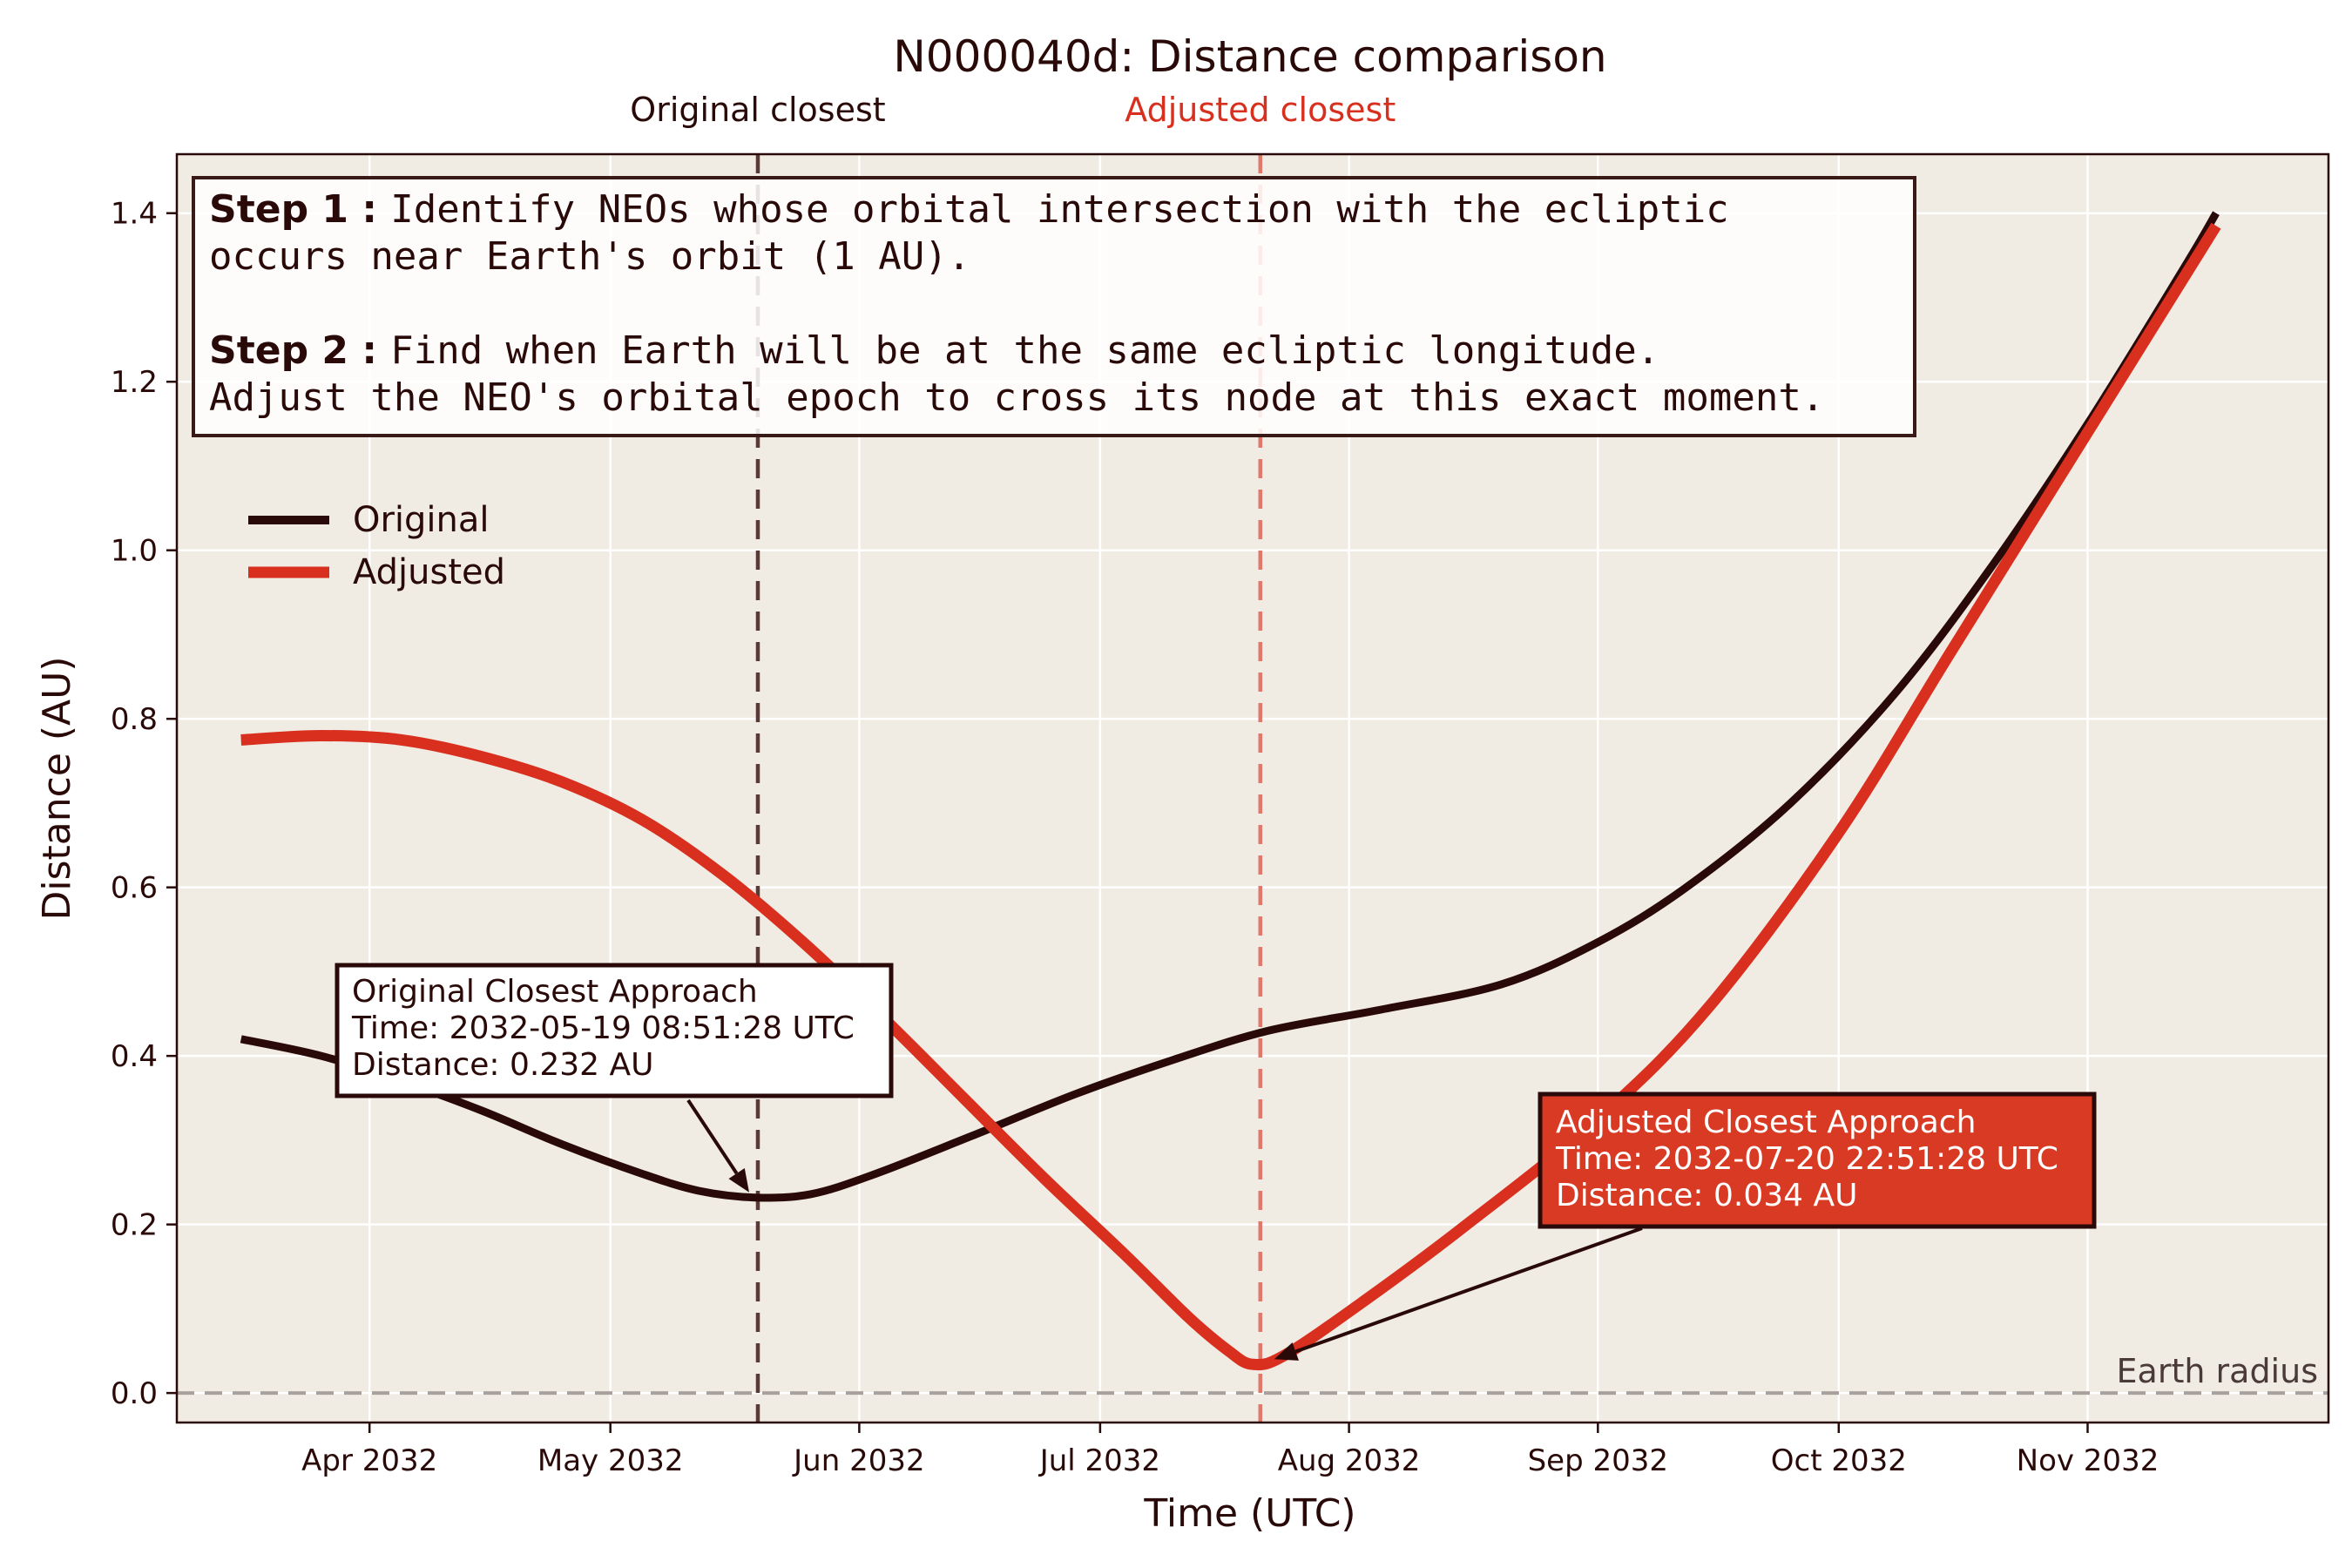  Describe the element at coordinates (134, 383) in the screenshot. I see `y-tick-label: 1.2` at that location.